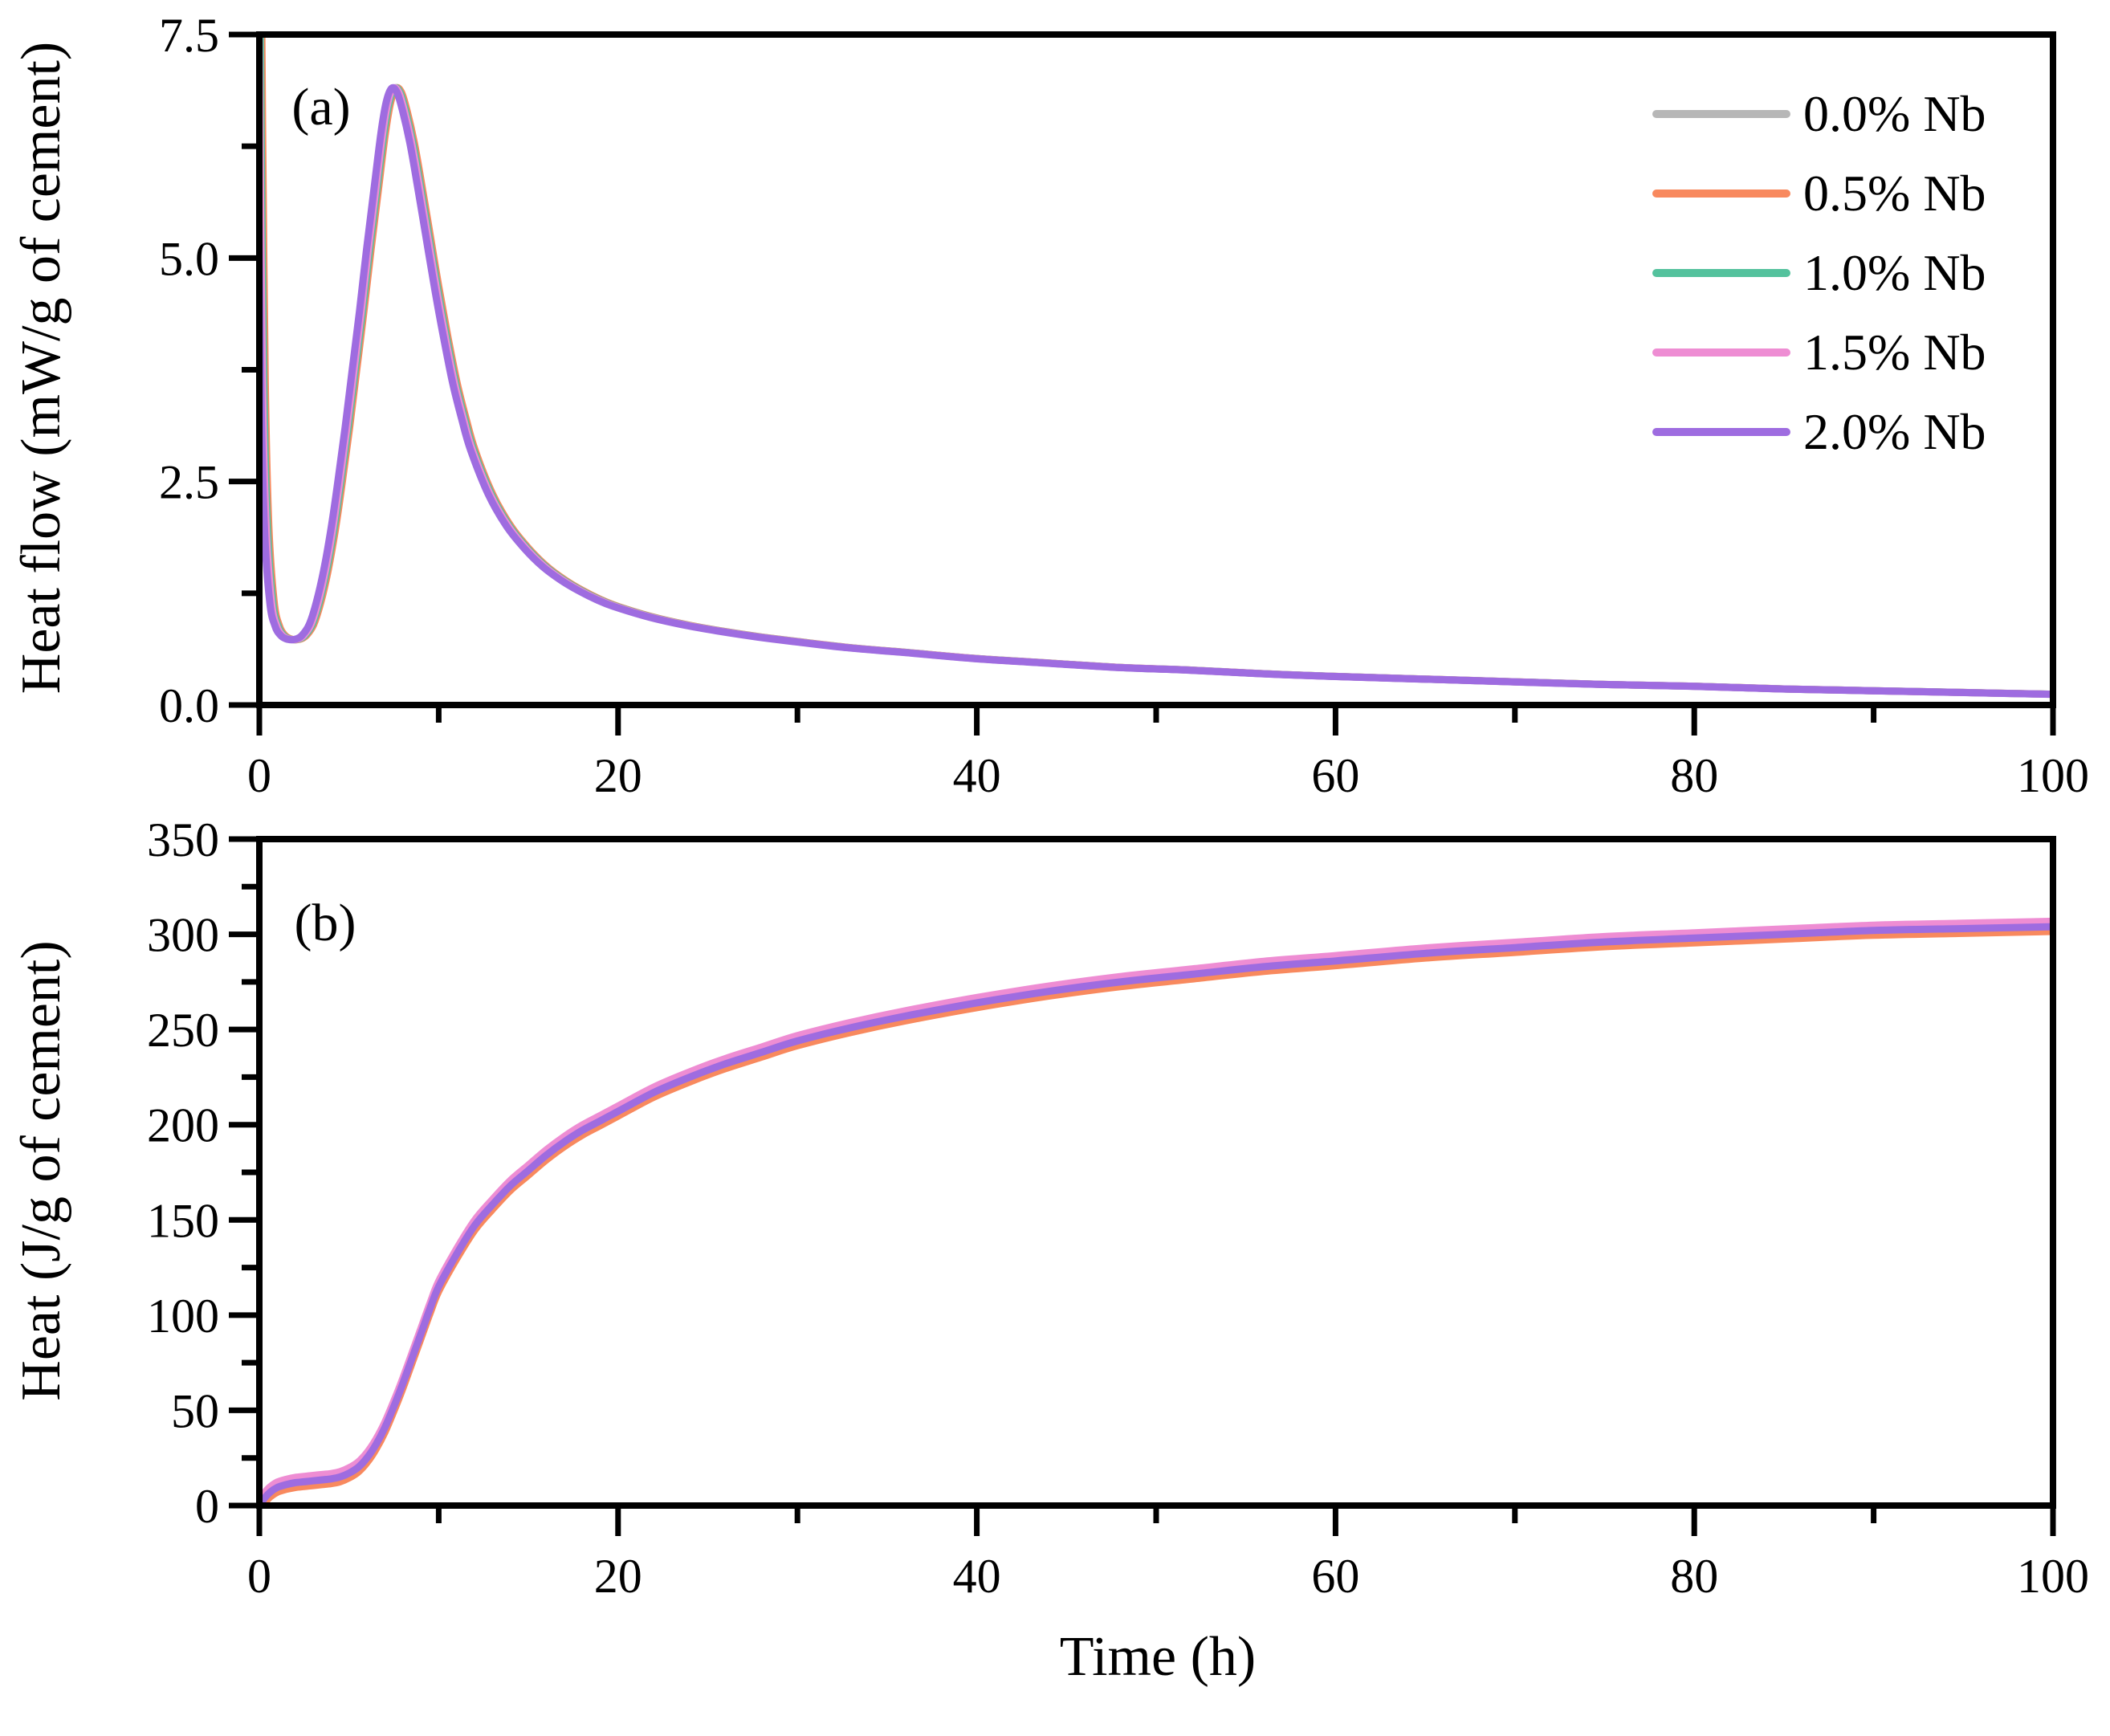  Describe the element at coordinates (183, 1316) in the screenshot. I see `y-tick-label: 100` at that location.